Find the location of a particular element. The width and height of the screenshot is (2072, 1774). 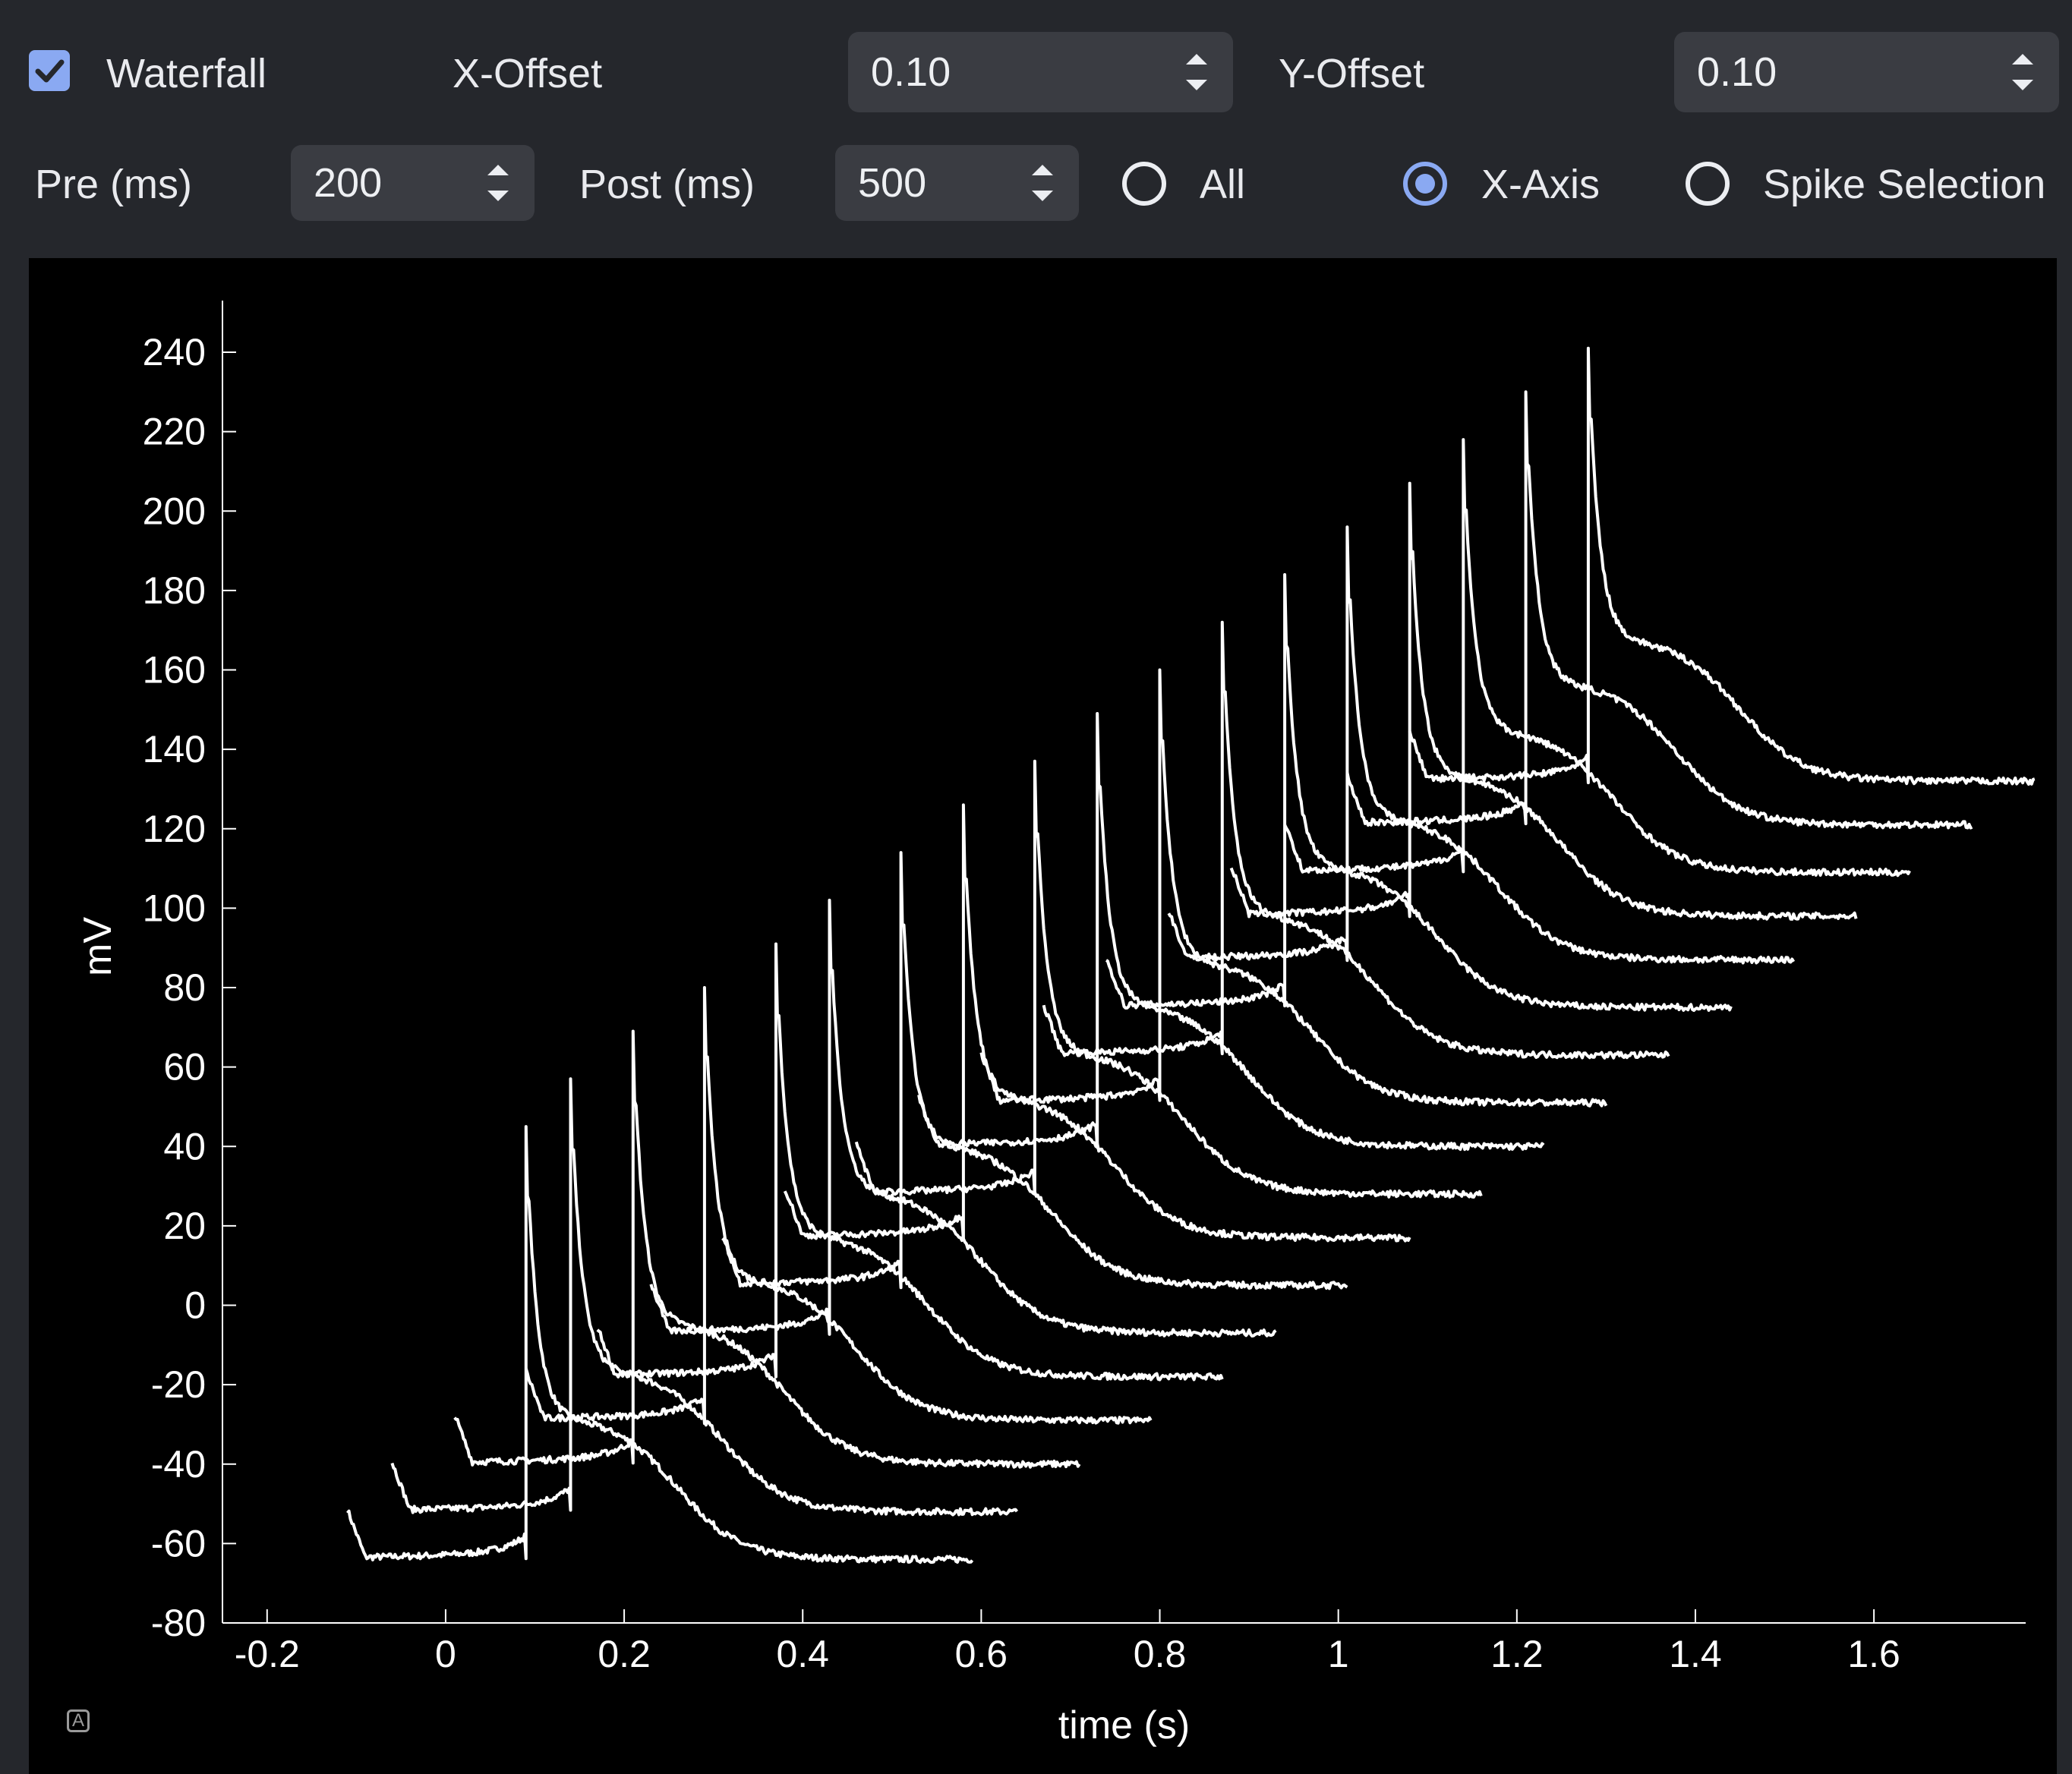

y-tick-label: 100 is located at coordinates (174, 908).